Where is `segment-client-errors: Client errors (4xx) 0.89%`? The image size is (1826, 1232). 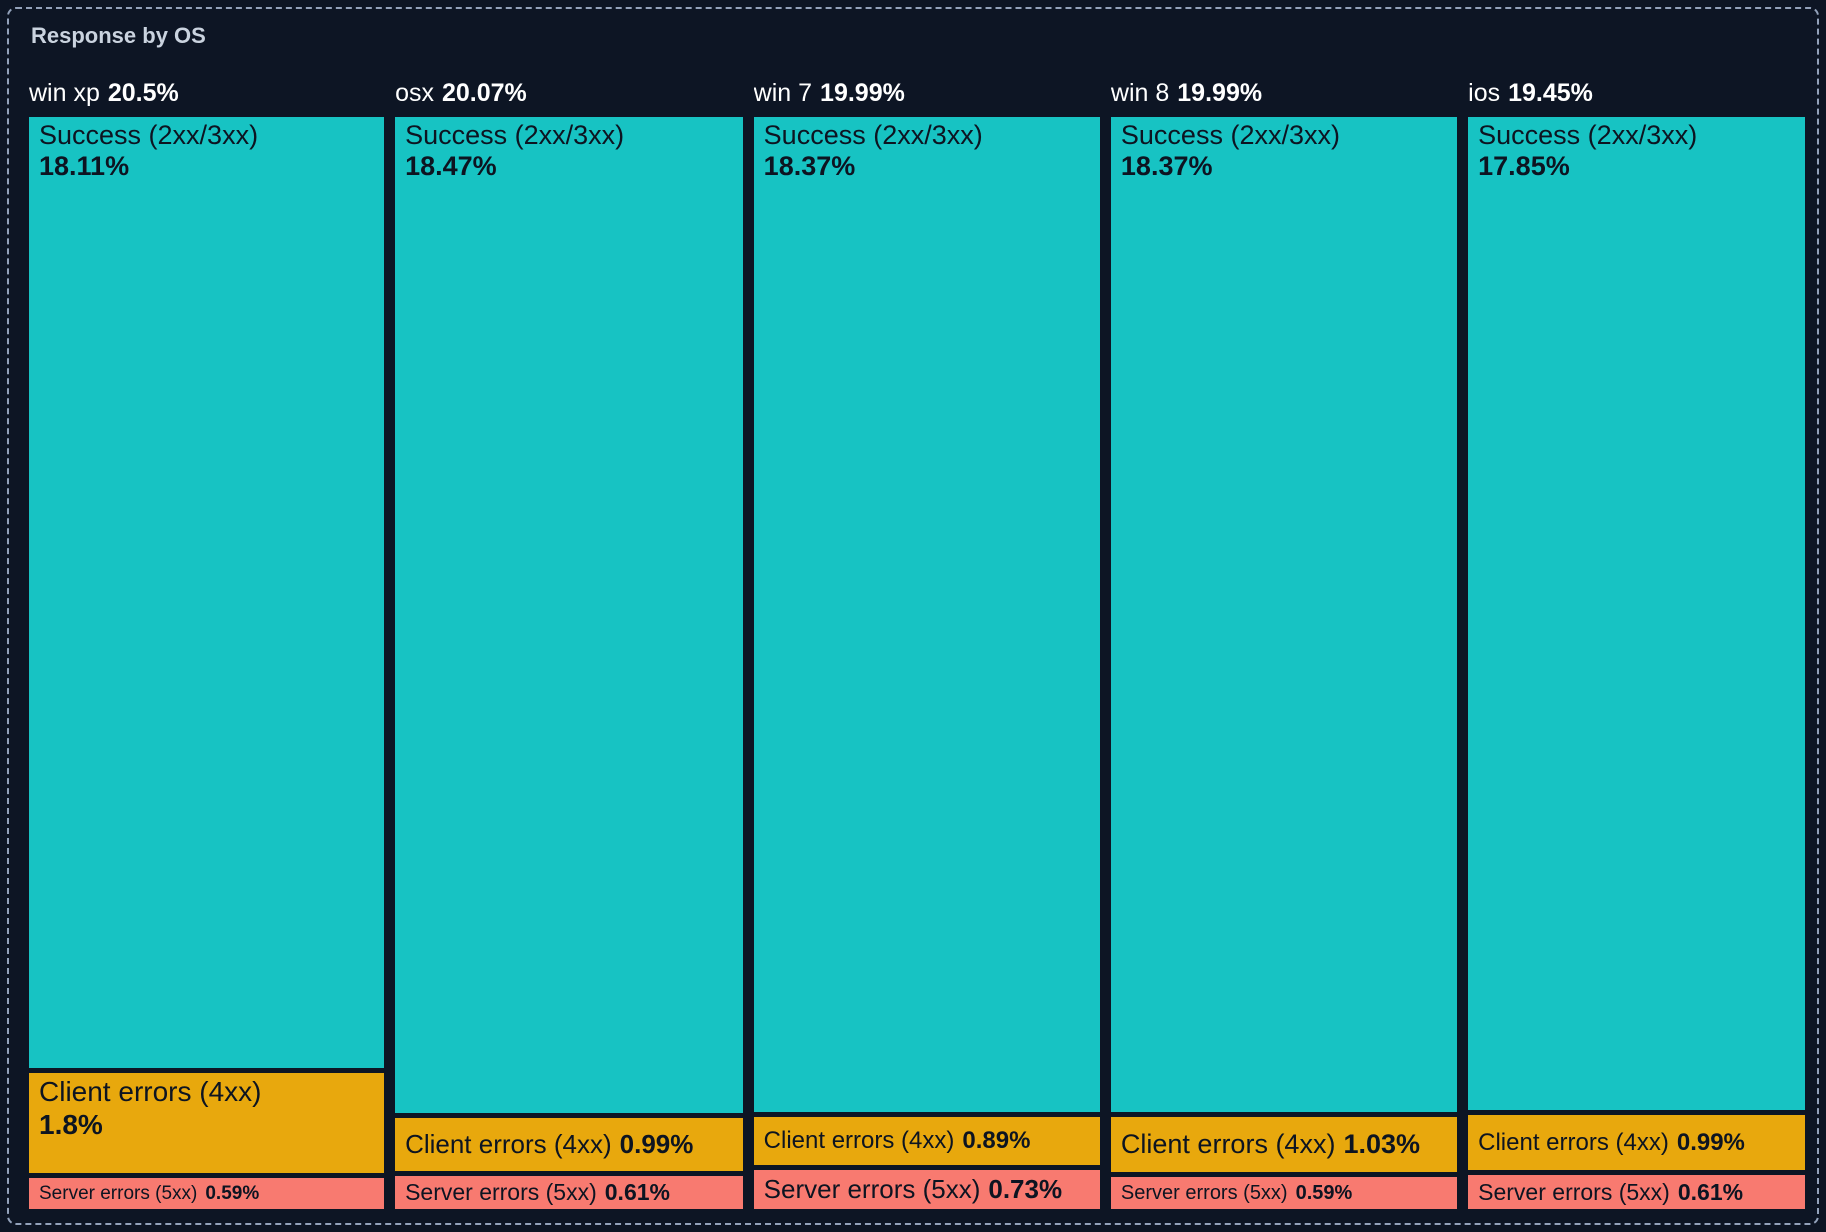 segment-client-errors: Client errors (4xx) 0.89% is located at coordinates (926, 1140).